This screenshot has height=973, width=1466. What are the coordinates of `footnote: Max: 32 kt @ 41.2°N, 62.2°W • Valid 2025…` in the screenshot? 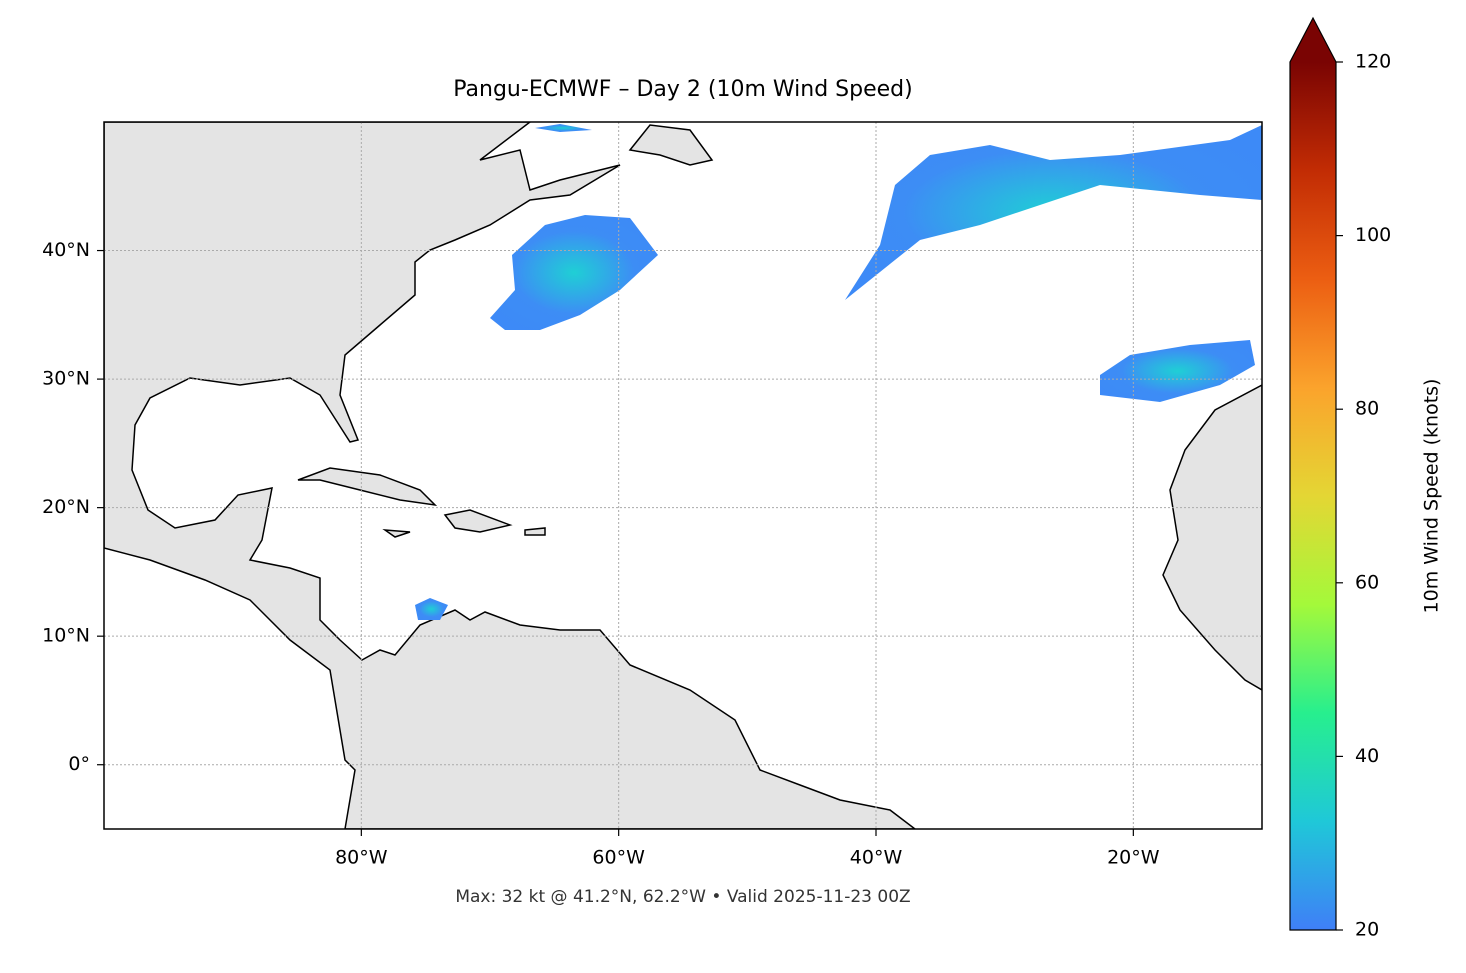 It's located at (682, 897).